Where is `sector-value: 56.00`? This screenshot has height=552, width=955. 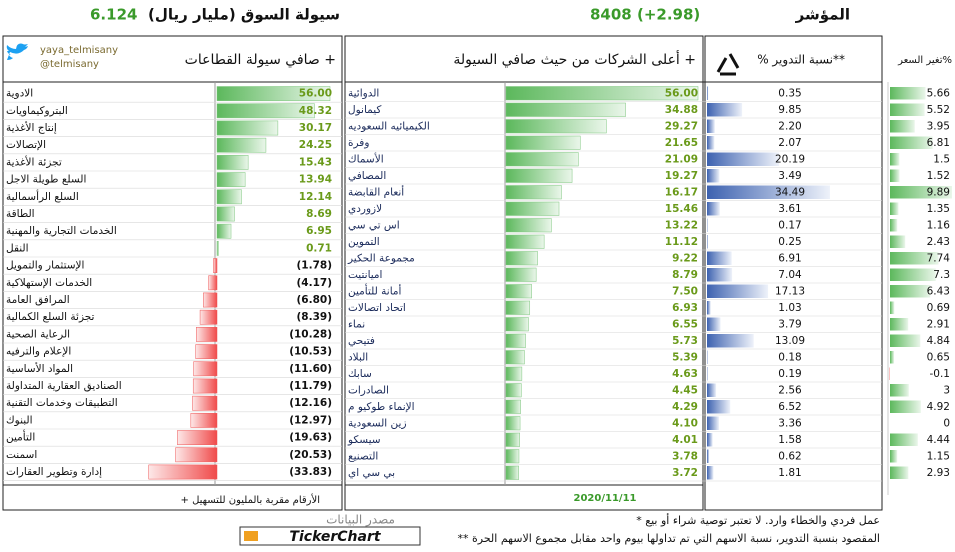 sector-value: 56.00 is located at coordinates (315, 94).